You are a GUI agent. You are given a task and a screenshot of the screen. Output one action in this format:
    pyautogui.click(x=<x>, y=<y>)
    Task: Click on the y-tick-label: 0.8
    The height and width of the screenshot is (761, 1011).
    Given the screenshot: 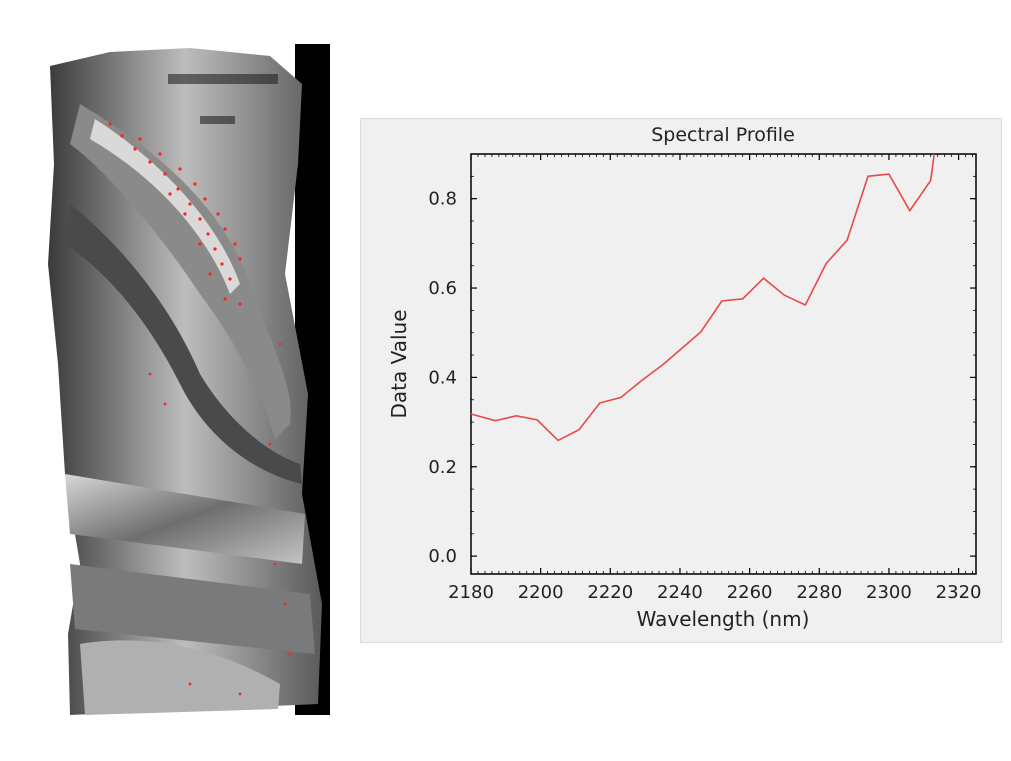 What is the action you would take?
    pyautogui.click(x=442, y=199)
    